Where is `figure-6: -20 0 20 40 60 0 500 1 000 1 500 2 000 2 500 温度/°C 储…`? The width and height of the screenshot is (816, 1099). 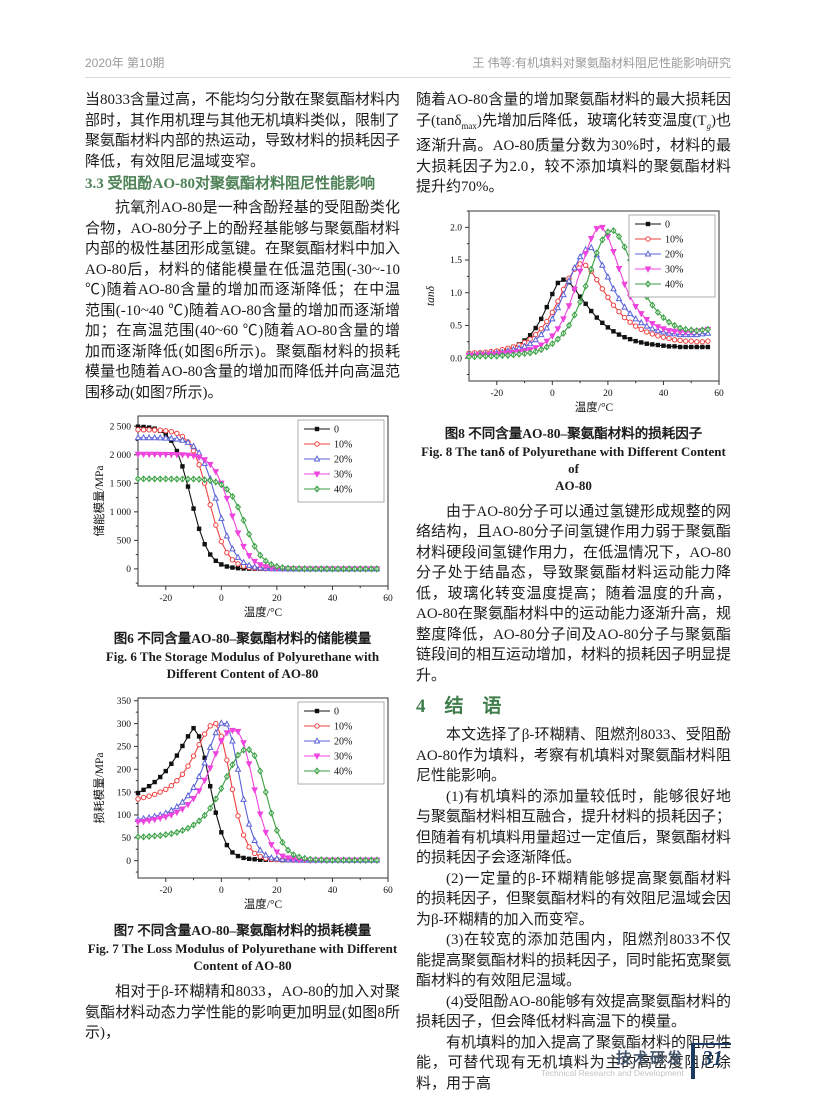 figure-6: -20 0 20 40 60 0 500 1 000 1 500 2 000 2 500 温度/°C 储… is located at coordinates (242, 545).